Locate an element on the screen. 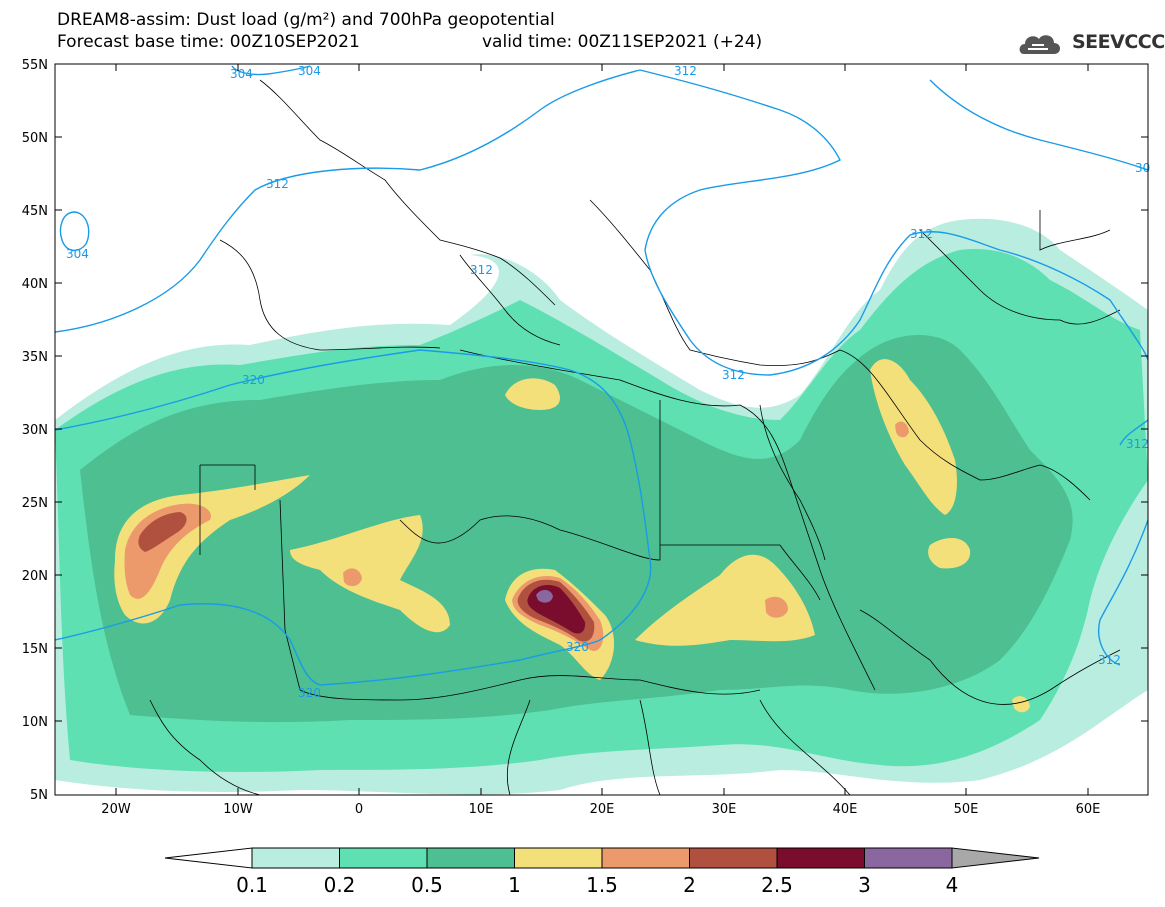 Image resolution: width=1165 pixels, height=907 pixels. lat-label: 25N is located at coordinates (35, 503).